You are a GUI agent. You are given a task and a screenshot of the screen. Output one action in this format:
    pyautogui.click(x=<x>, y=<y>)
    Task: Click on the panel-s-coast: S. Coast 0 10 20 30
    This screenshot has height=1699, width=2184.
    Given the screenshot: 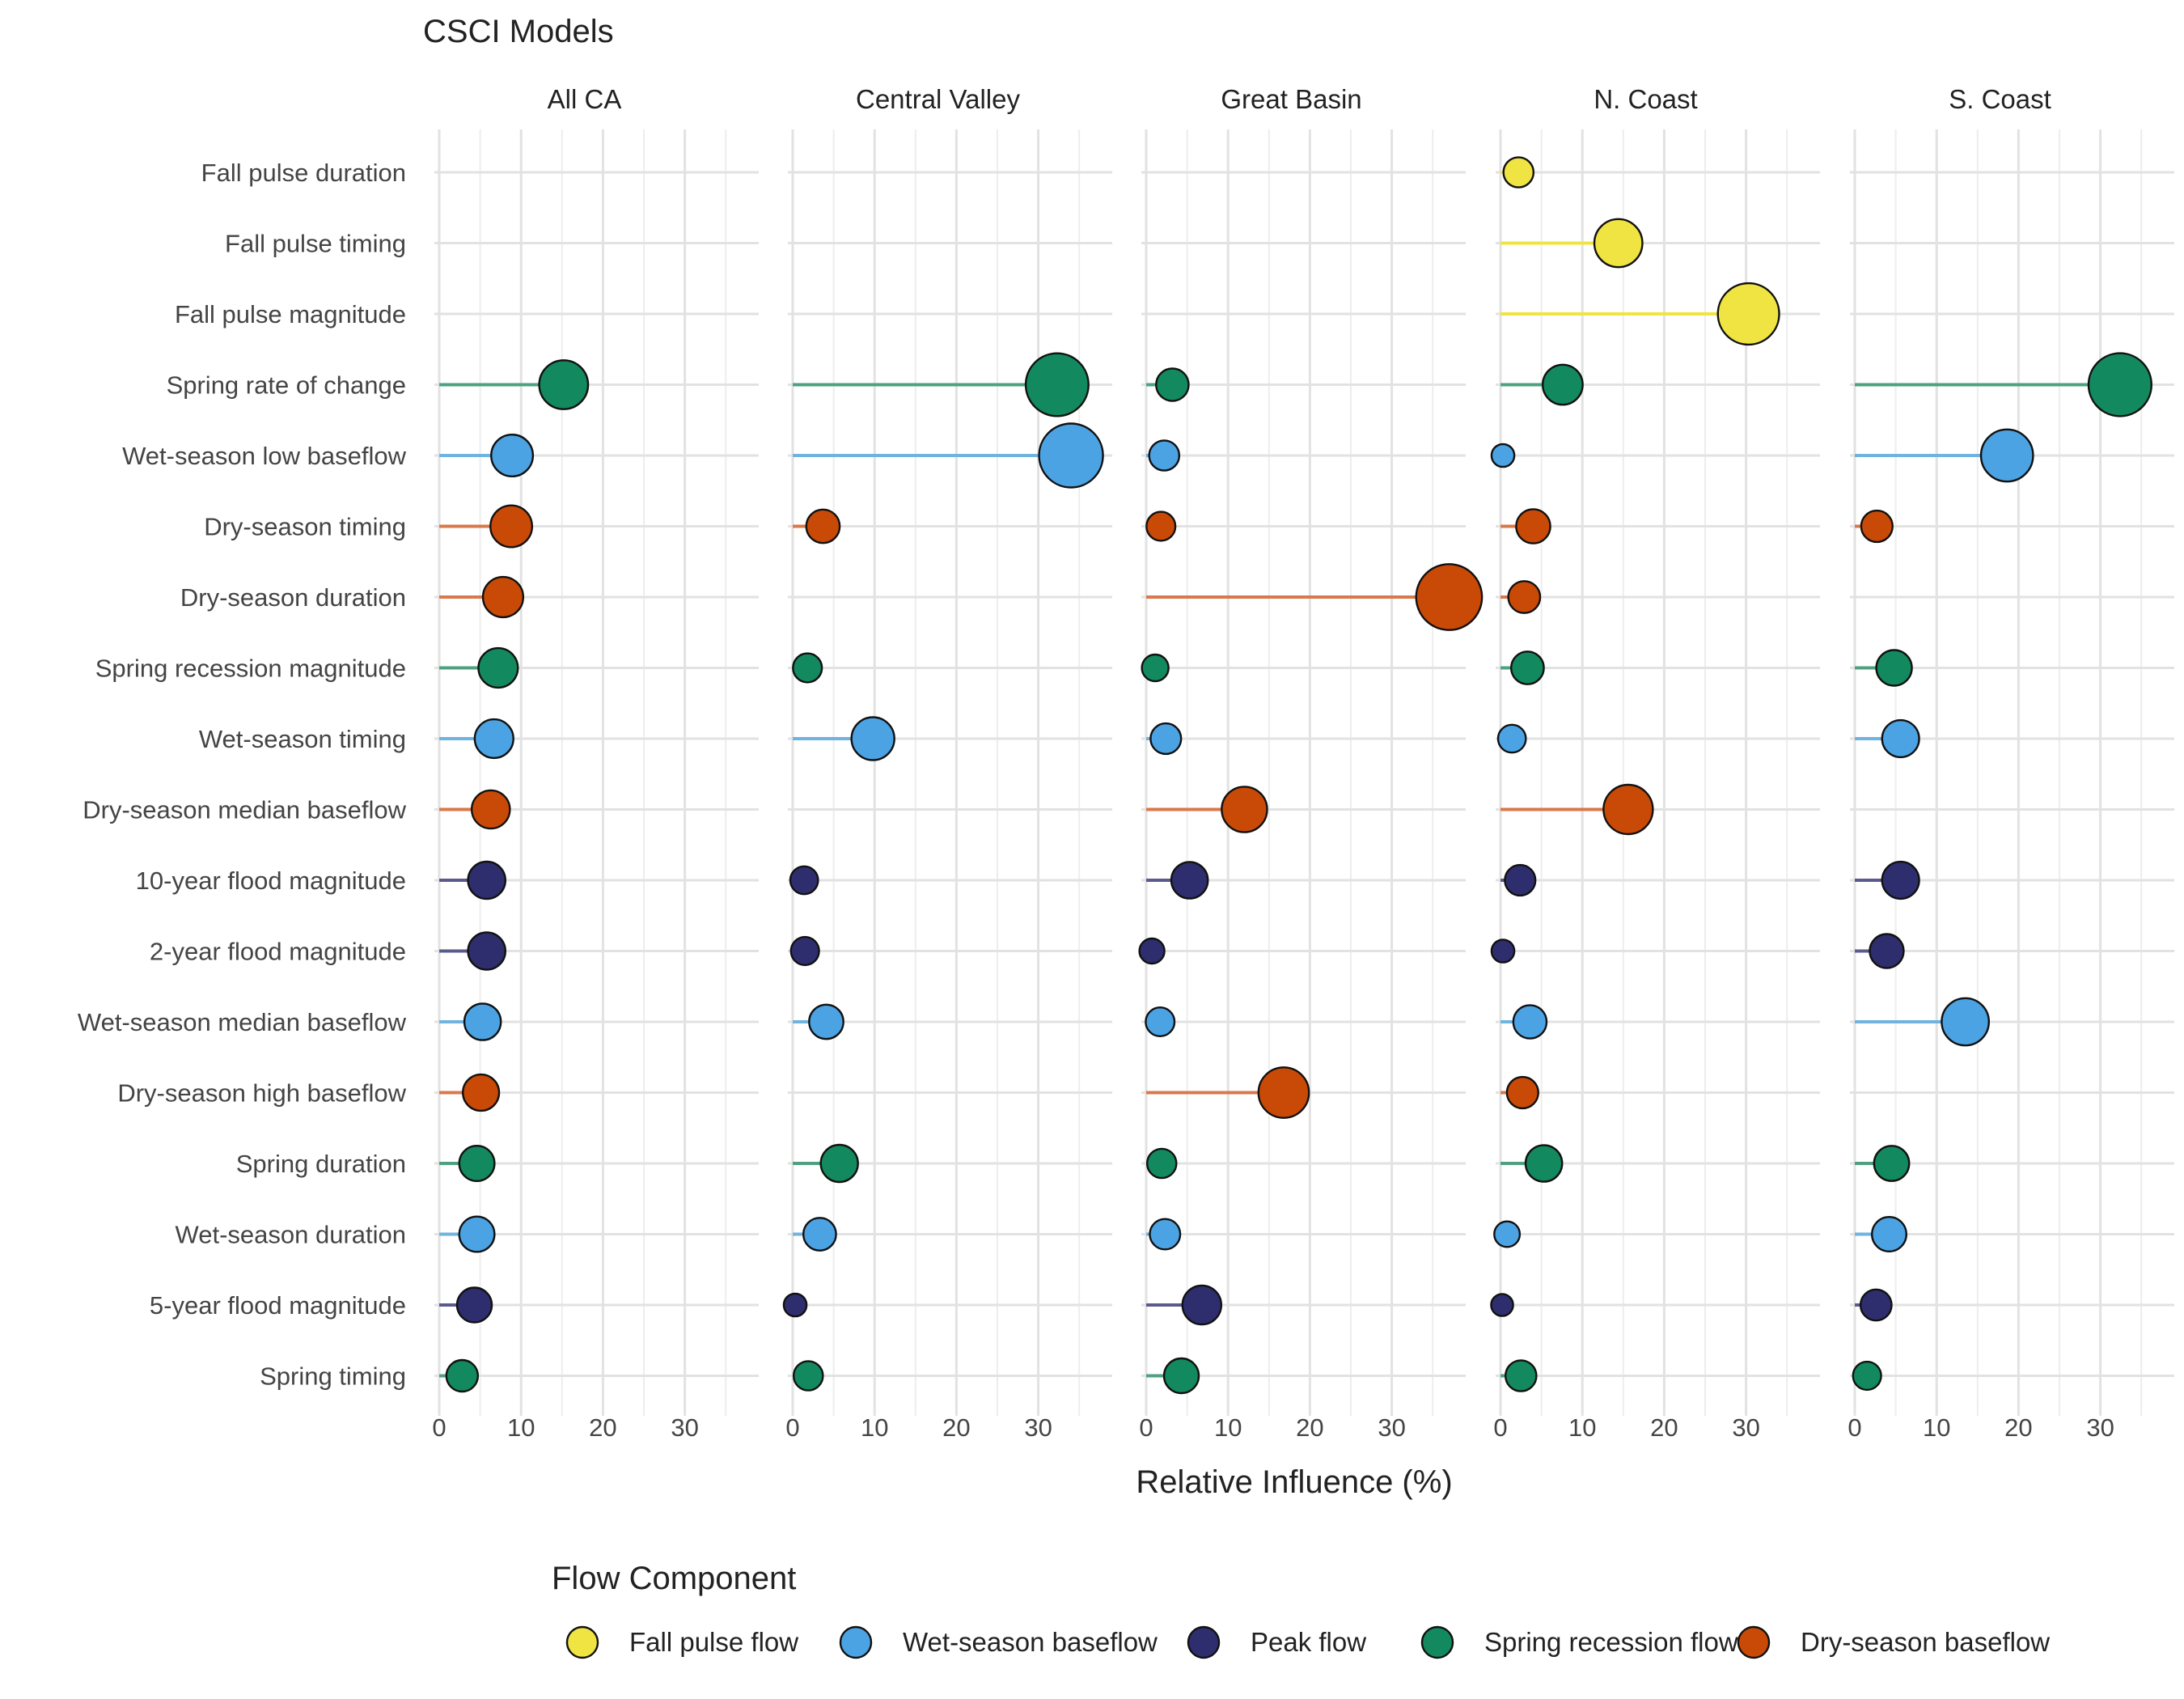 What is the action you would take?
    pyautogui.click(x=2011, y=763)
    